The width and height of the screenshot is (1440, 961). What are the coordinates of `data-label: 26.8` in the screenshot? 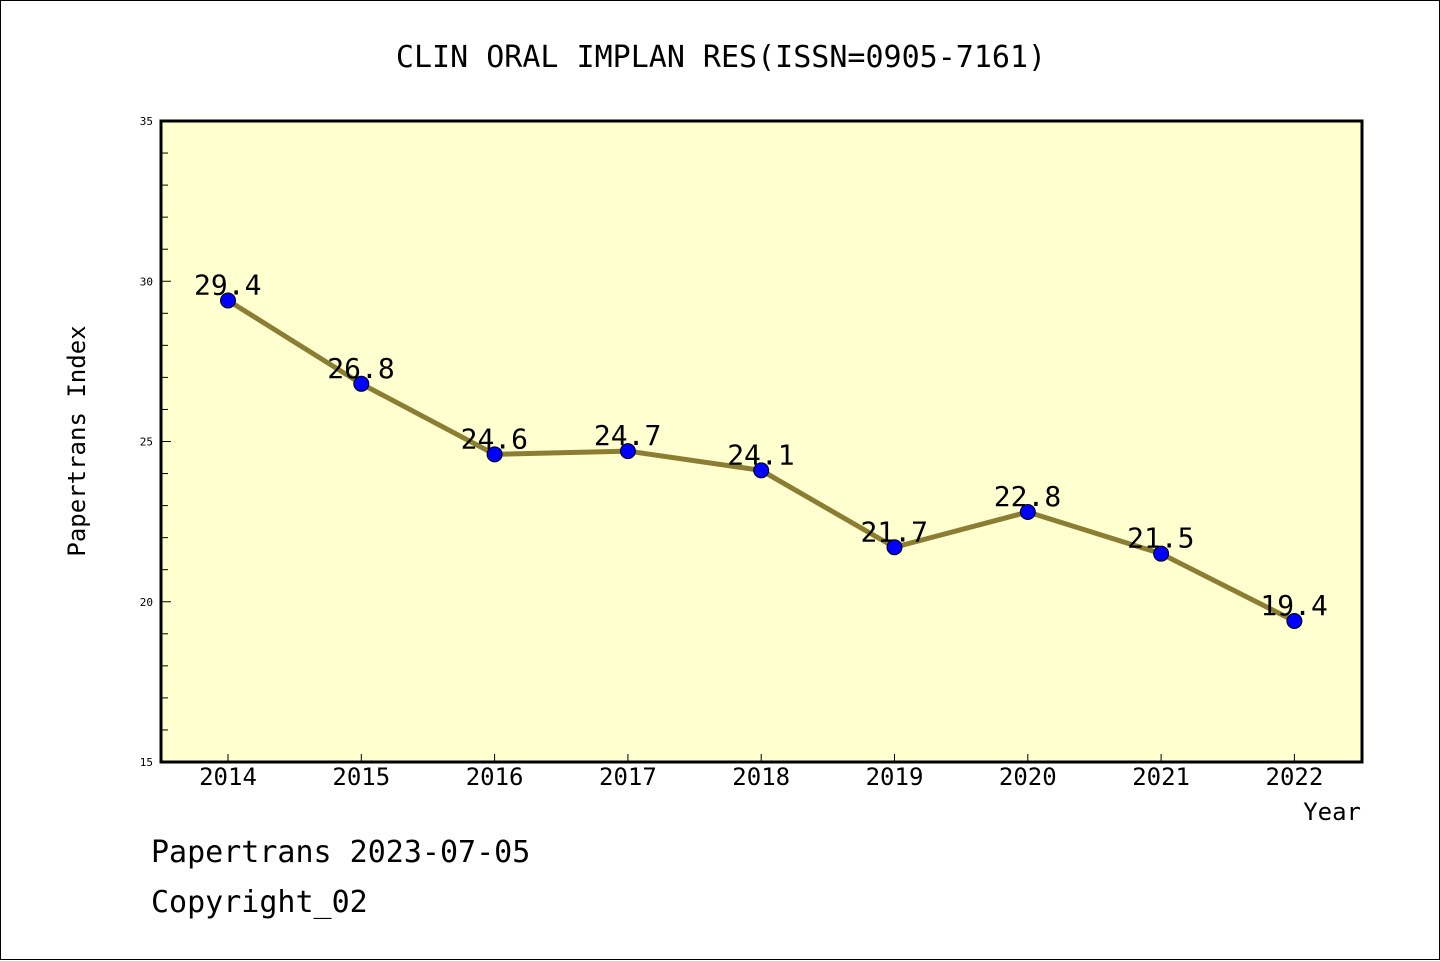 It's located at (360, 368).